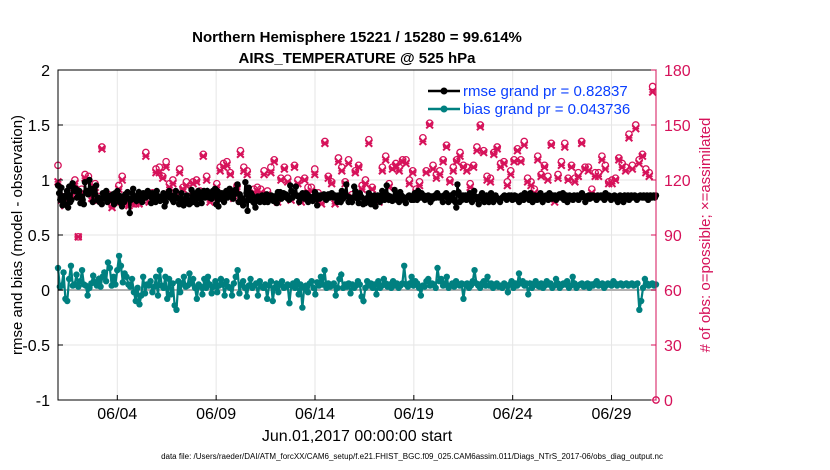  What do you see at coordinates (45, 291) in the screenshot?
I see `left-tick-label: 0` at bounding box center [45, 291].